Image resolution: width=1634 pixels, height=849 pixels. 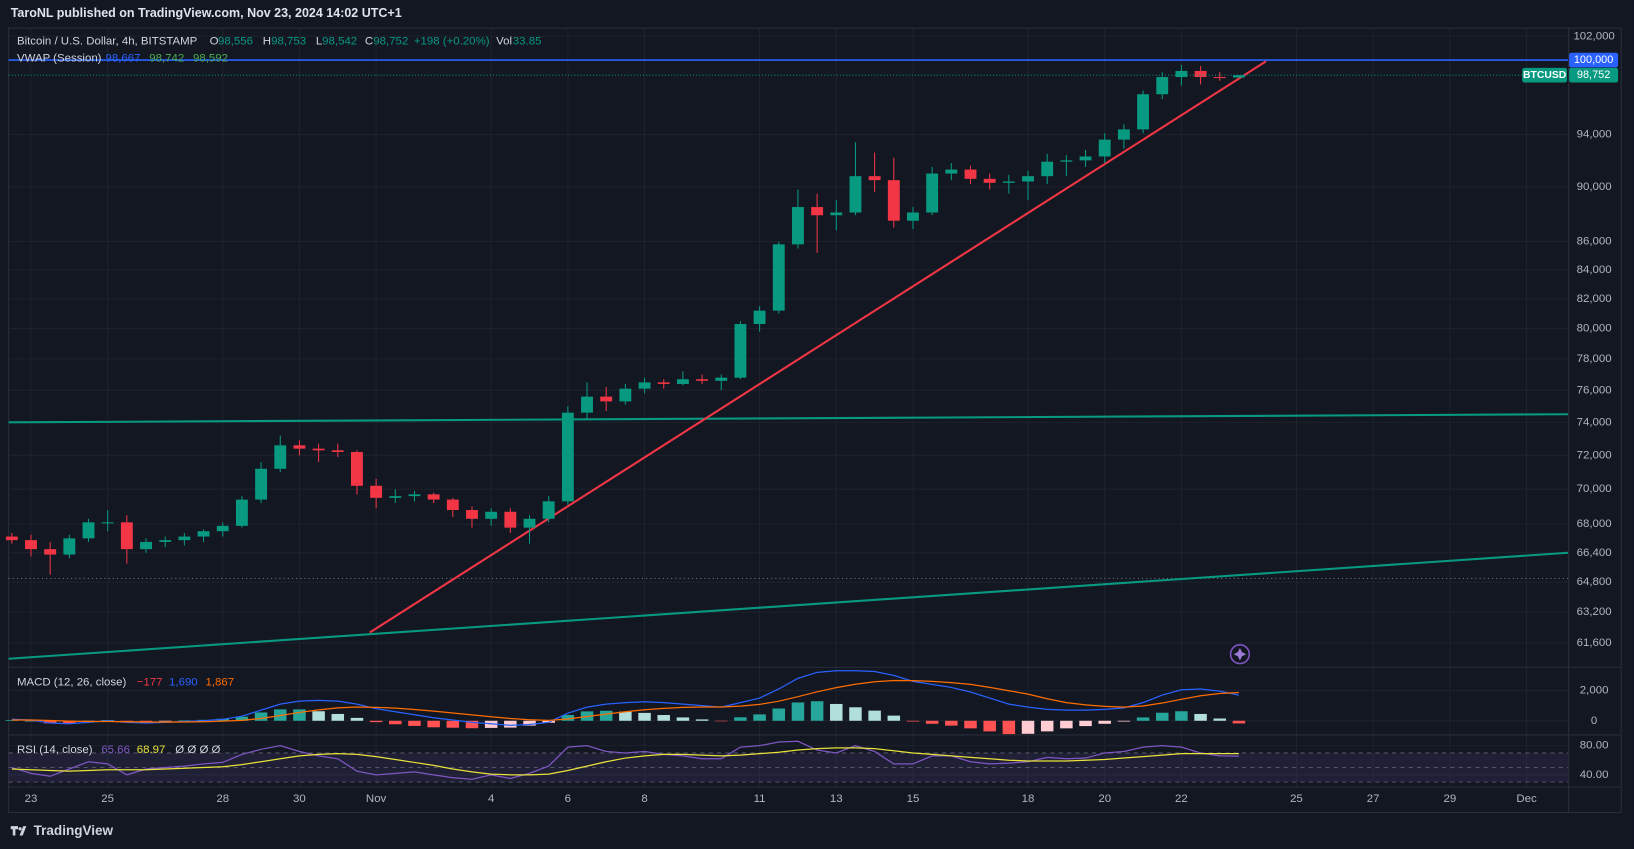 I want to click on indicator-value: 98,667, so click(x=123, y=58).